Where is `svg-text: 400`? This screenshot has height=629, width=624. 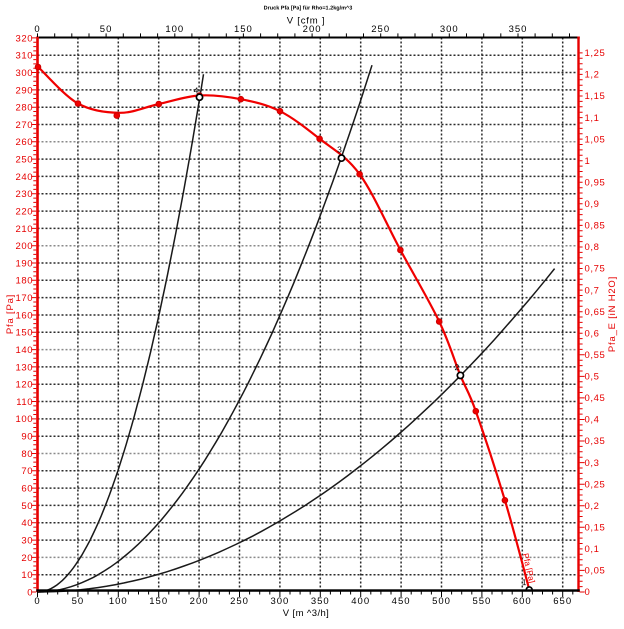
svg-text: 400 is located at coordinates (360, 601).